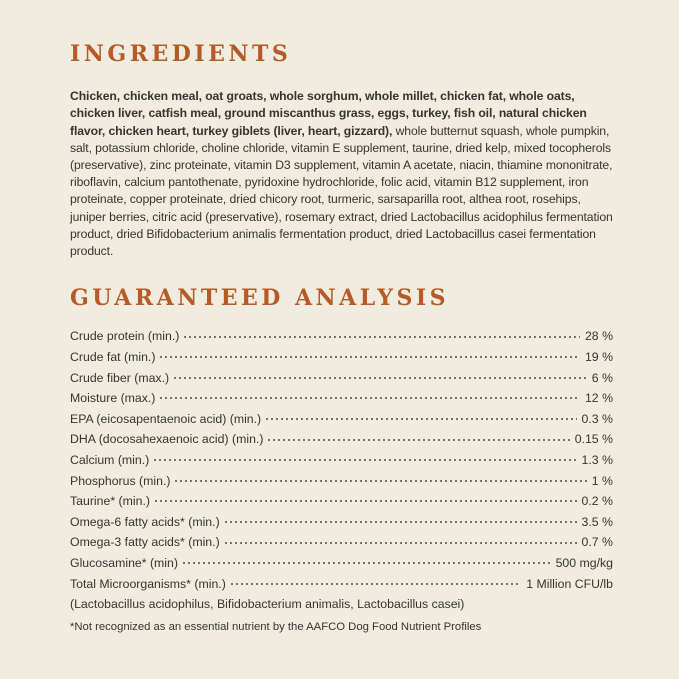  Describe the element at coordinates (125, 336) in the screenshot. I see `analysis-row-name: Crude protein (min.)` at that location.